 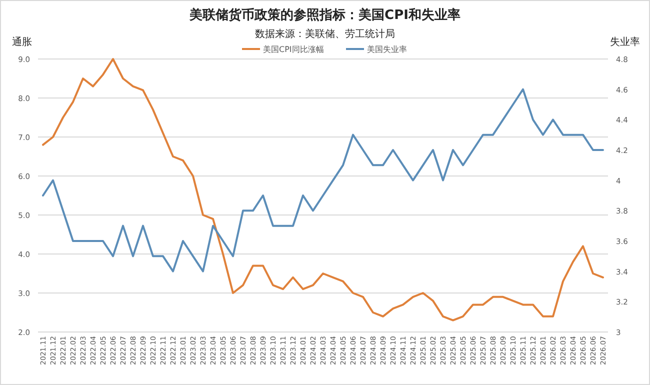 I want to click on ylabel: 通胀, so click(x=22, y=42).